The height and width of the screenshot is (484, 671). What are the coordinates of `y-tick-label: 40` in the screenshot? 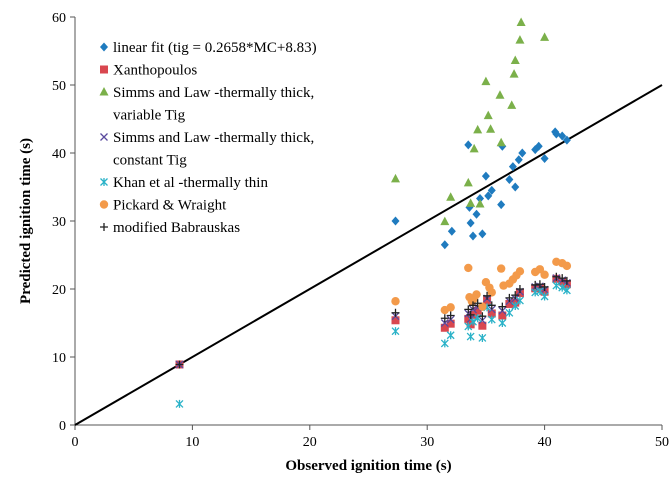 It's located at (59, 154).